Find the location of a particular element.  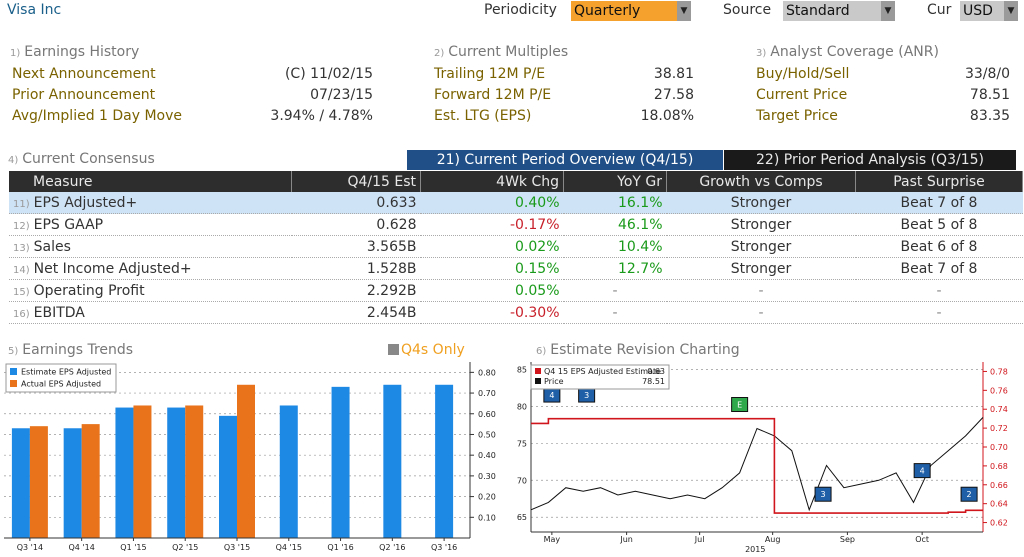

revision-year-label: 2015 is located at coordinates (755, 549).